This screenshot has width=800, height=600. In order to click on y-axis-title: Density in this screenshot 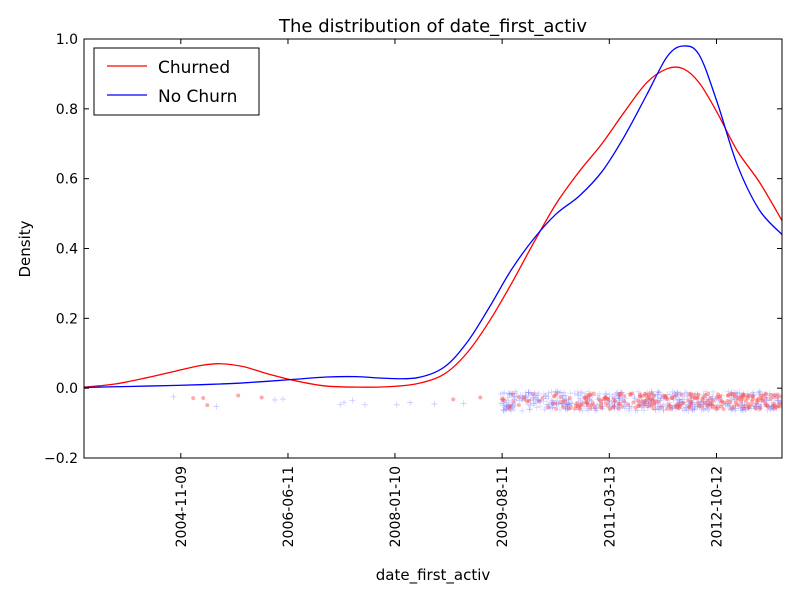, I will do `click(25, 248)`.